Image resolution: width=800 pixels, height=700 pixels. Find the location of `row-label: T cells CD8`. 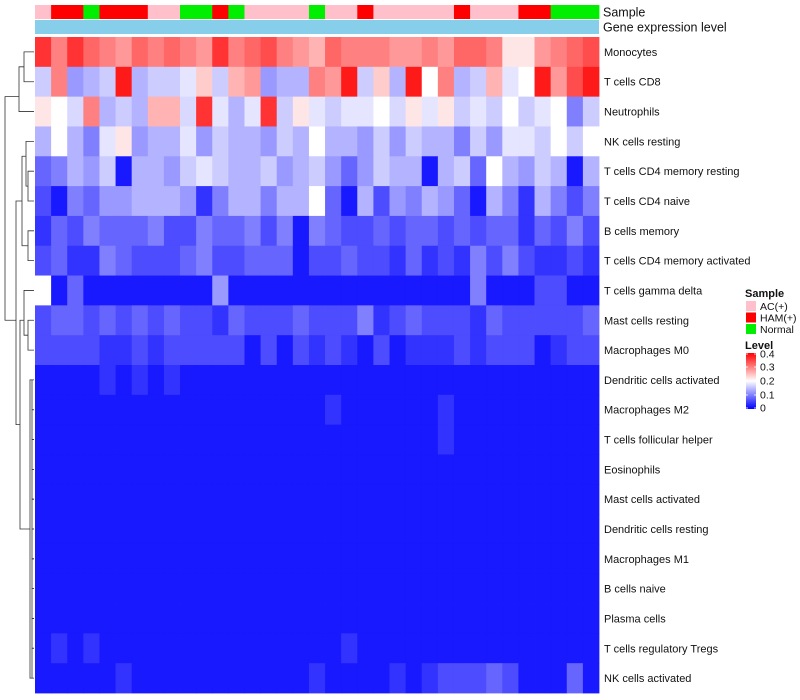

row-label: T cells CD8 is located at coordinates (632, 83).